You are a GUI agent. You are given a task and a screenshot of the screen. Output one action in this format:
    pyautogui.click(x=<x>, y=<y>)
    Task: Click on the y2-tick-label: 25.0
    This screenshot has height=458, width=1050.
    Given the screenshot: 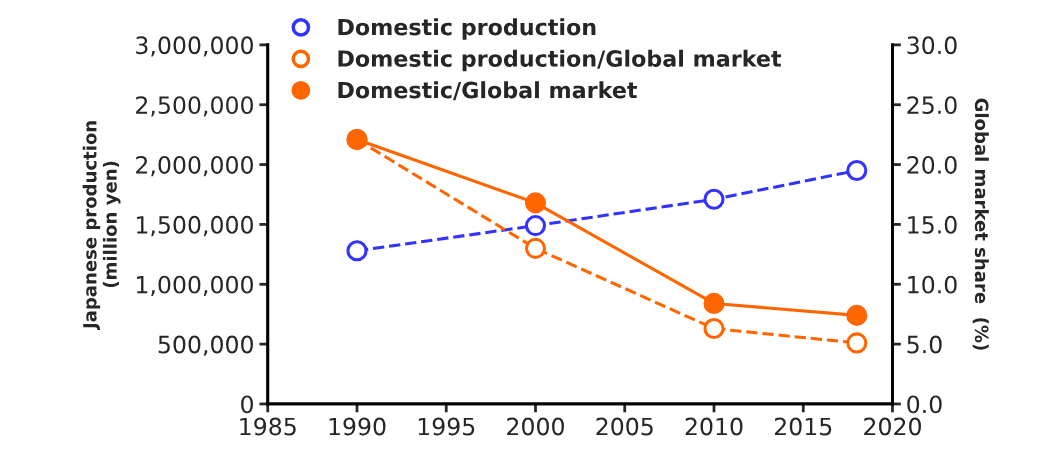 What is the action you would take?
    pyautogui.click(x=932, y=105)
    